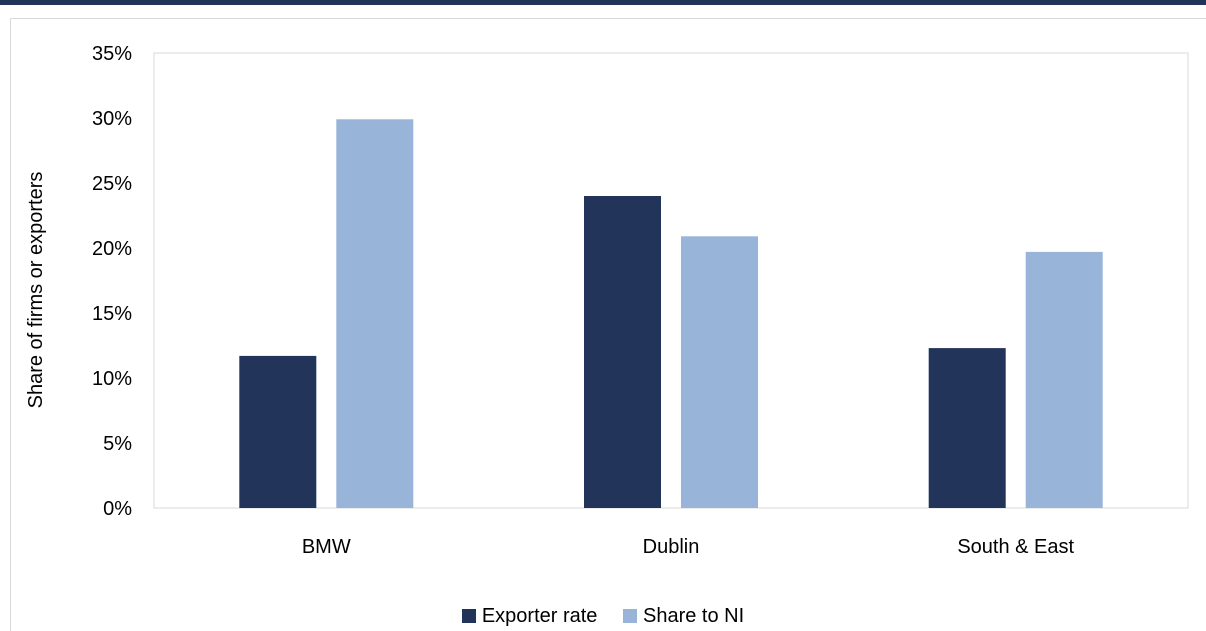 The height and width of the screenshot is (631, 1206). What do you see at coordinates (468, 616) in the screenshot?
I see `legend-swatch-exporter-rate` at bounding box center [468, 616].